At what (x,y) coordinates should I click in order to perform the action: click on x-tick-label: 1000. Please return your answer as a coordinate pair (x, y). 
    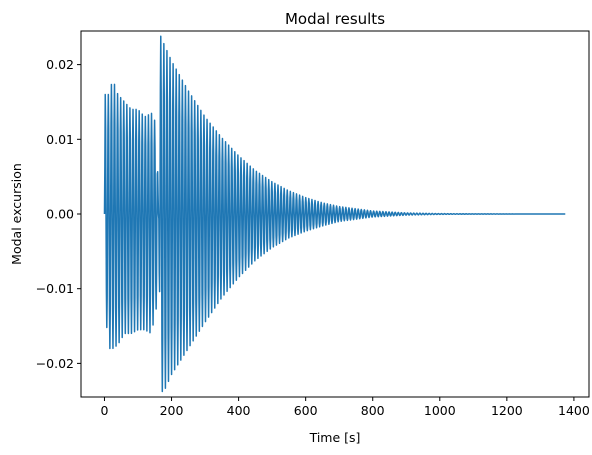
    Looking at the image, I should click on (440, 410).